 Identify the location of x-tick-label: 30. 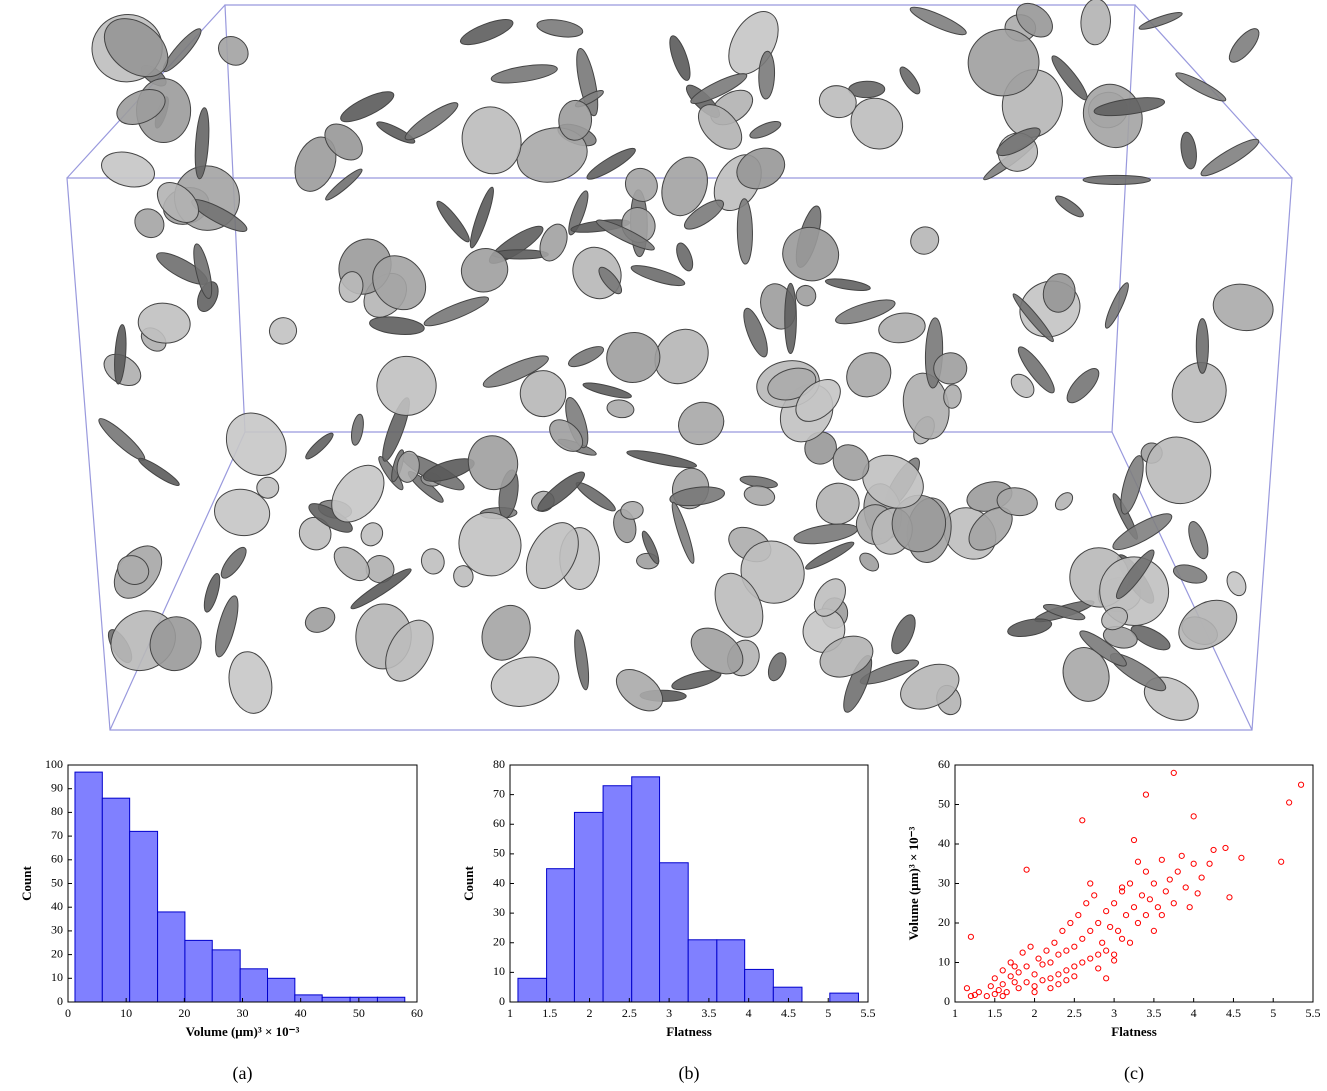
(243, 1013).